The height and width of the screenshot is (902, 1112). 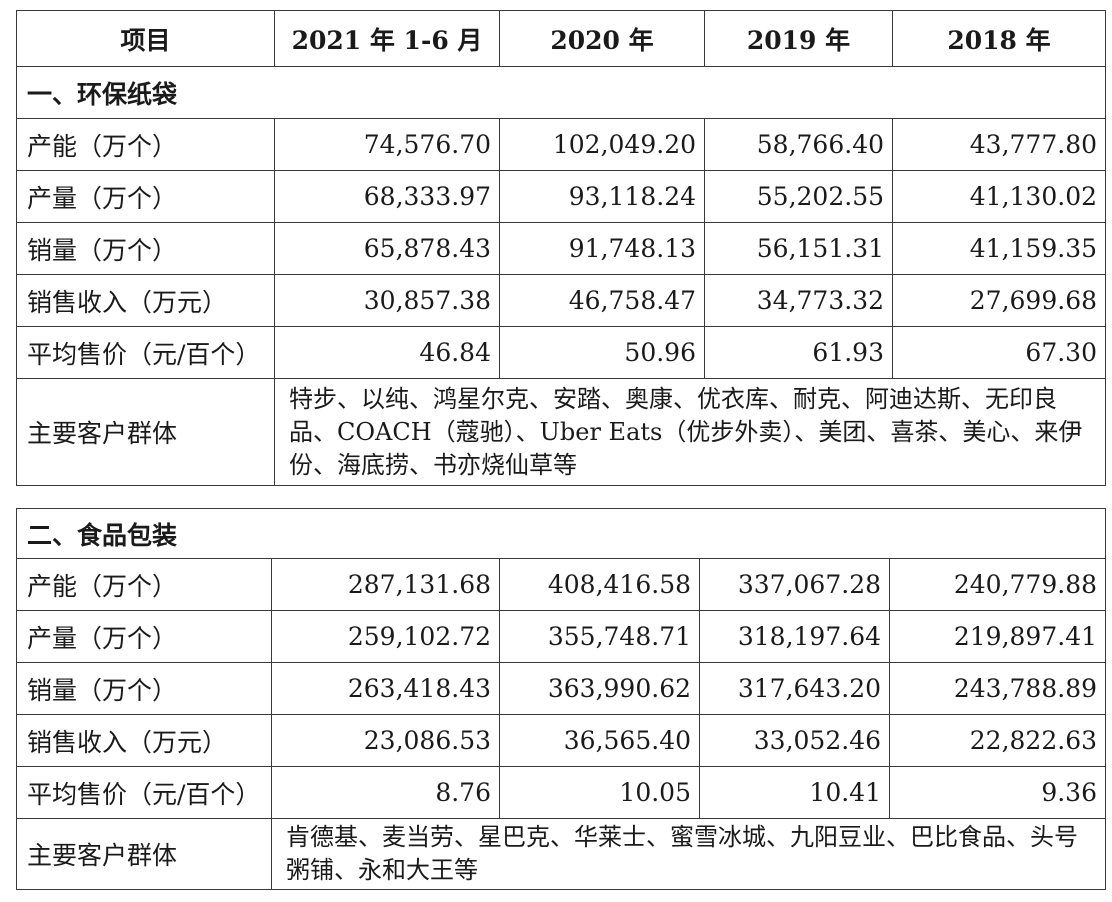 I want to click on section-row: 一、环保纸袋, so click(x=561, y=92).